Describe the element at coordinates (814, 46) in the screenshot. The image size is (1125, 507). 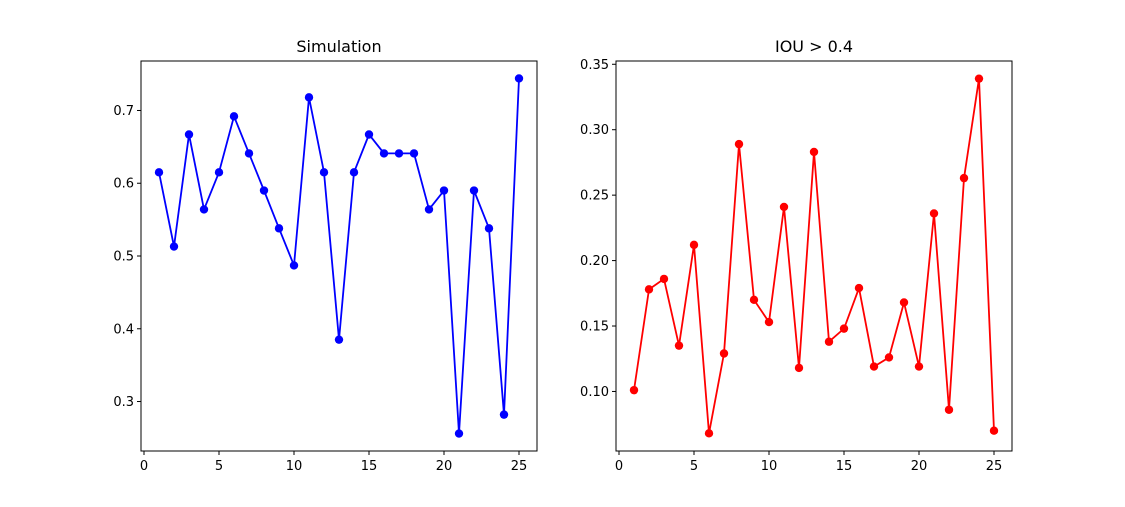
I see `chart-title: IOU > 0.4` at that location.